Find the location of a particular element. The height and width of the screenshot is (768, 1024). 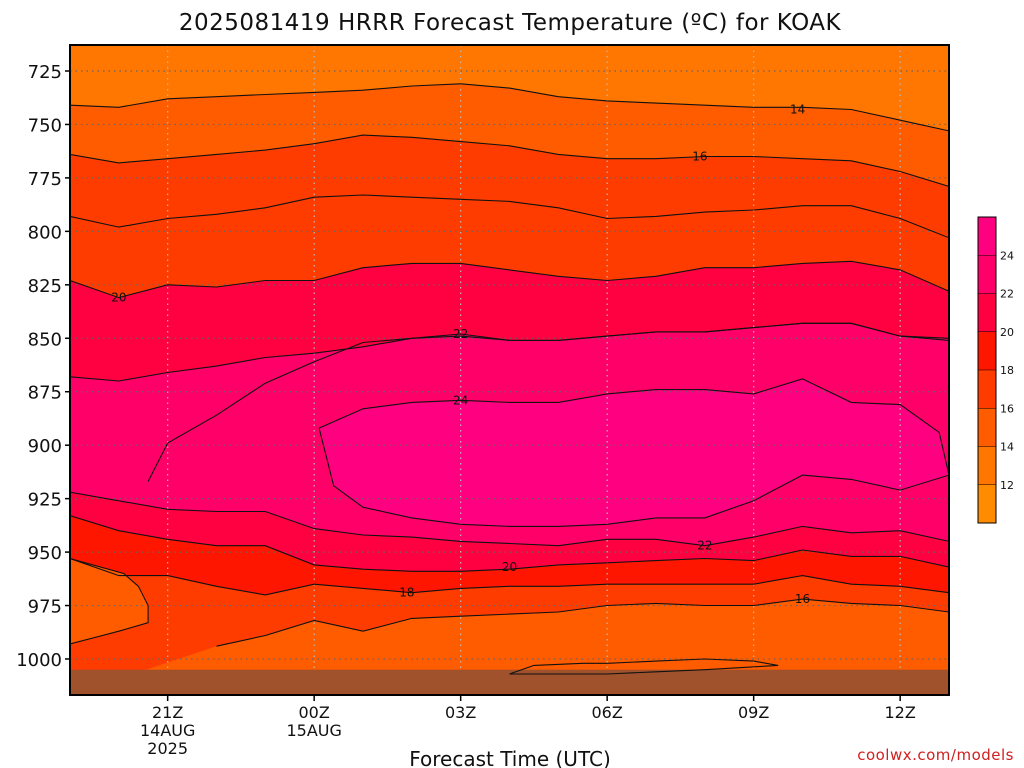

xtick-label-00Z: 00Z is located at coordinates (314, 712).